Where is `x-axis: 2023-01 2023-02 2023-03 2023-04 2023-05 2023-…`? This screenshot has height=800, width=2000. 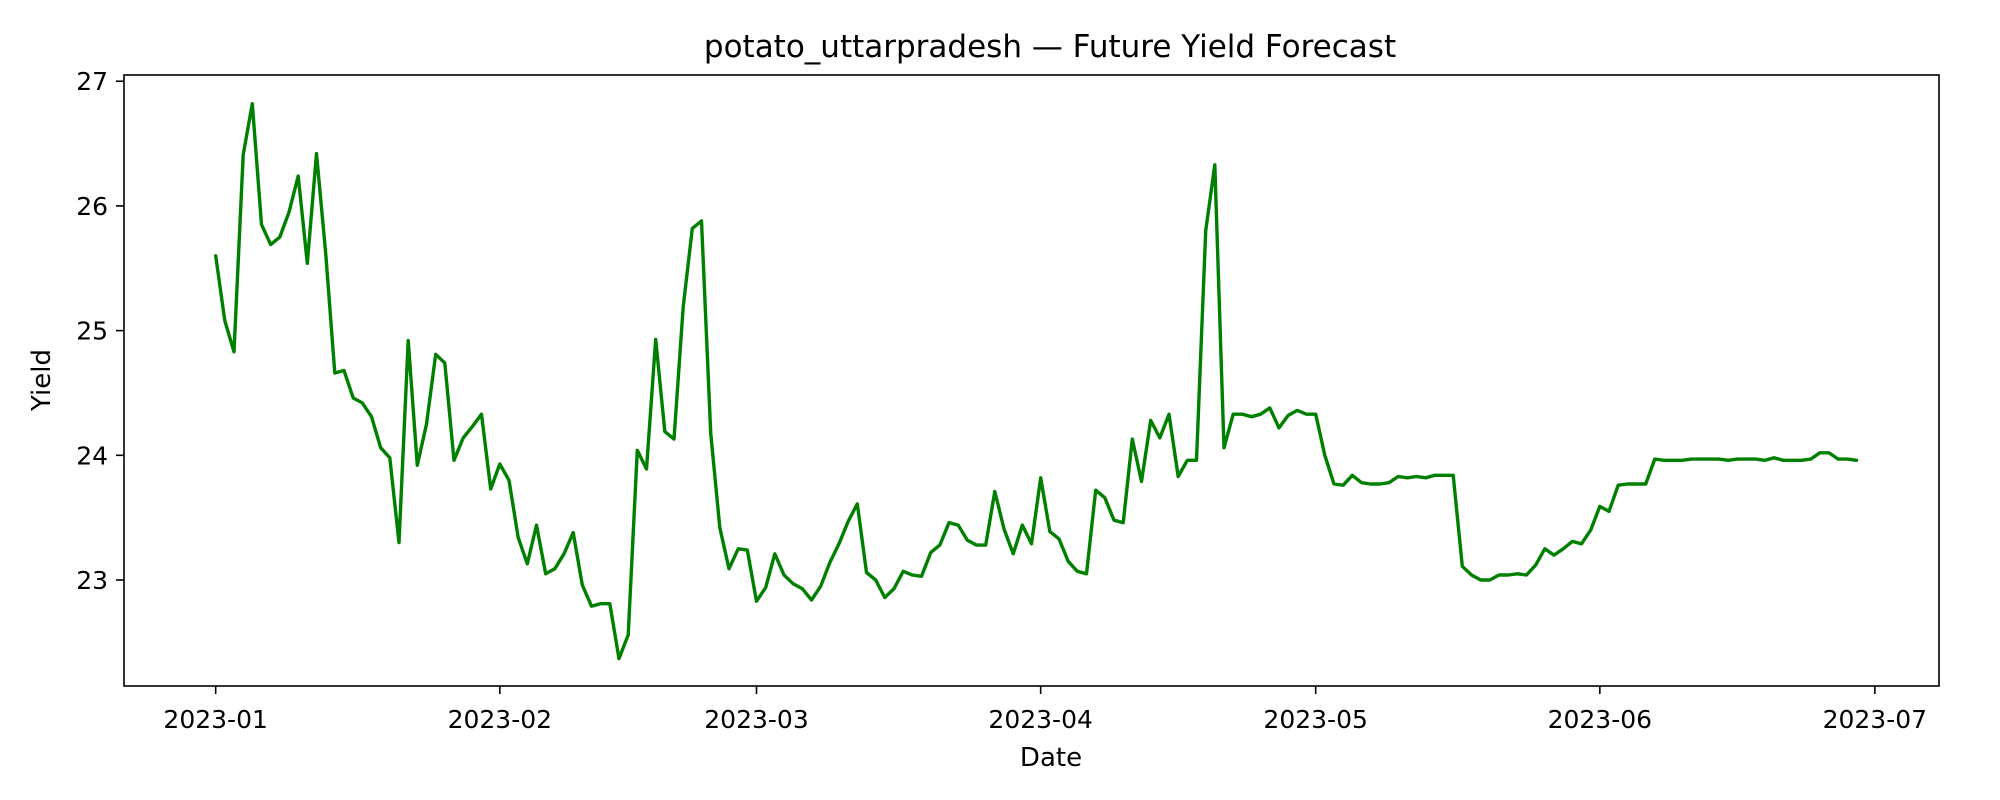 x-axis: 2023-01 2023-02 2023-03 2023-04 2023-05 2023-… is located at coordinates (1045, 710).